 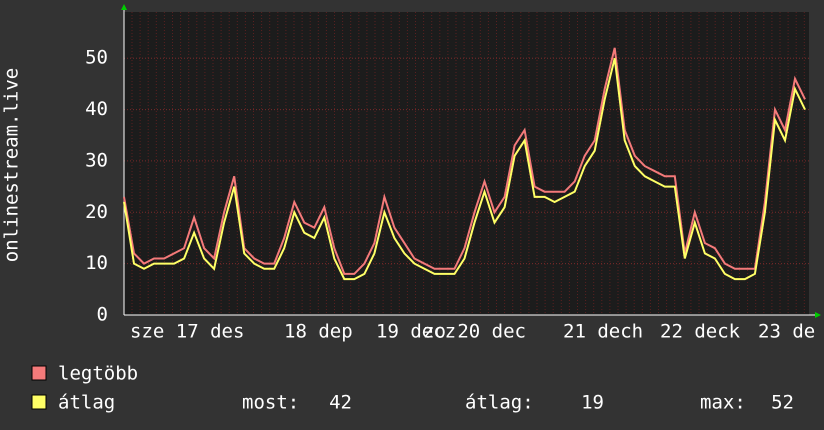 What do you see at coordinates (700, 332) in the screenshot?
I see `x-tick-label: 22 deck` at bounding box center [700, 332].